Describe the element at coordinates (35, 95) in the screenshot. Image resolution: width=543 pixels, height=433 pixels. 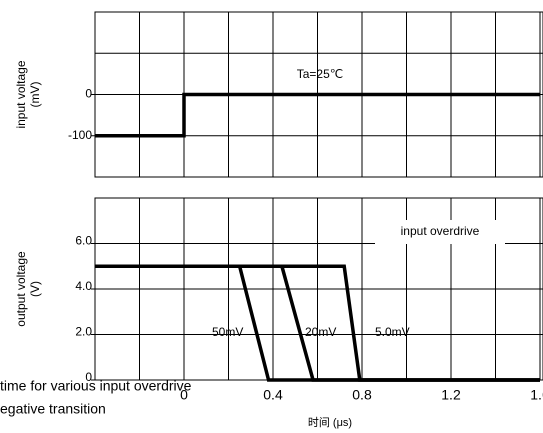
I see `y-axis-label: (mV)` at that location.